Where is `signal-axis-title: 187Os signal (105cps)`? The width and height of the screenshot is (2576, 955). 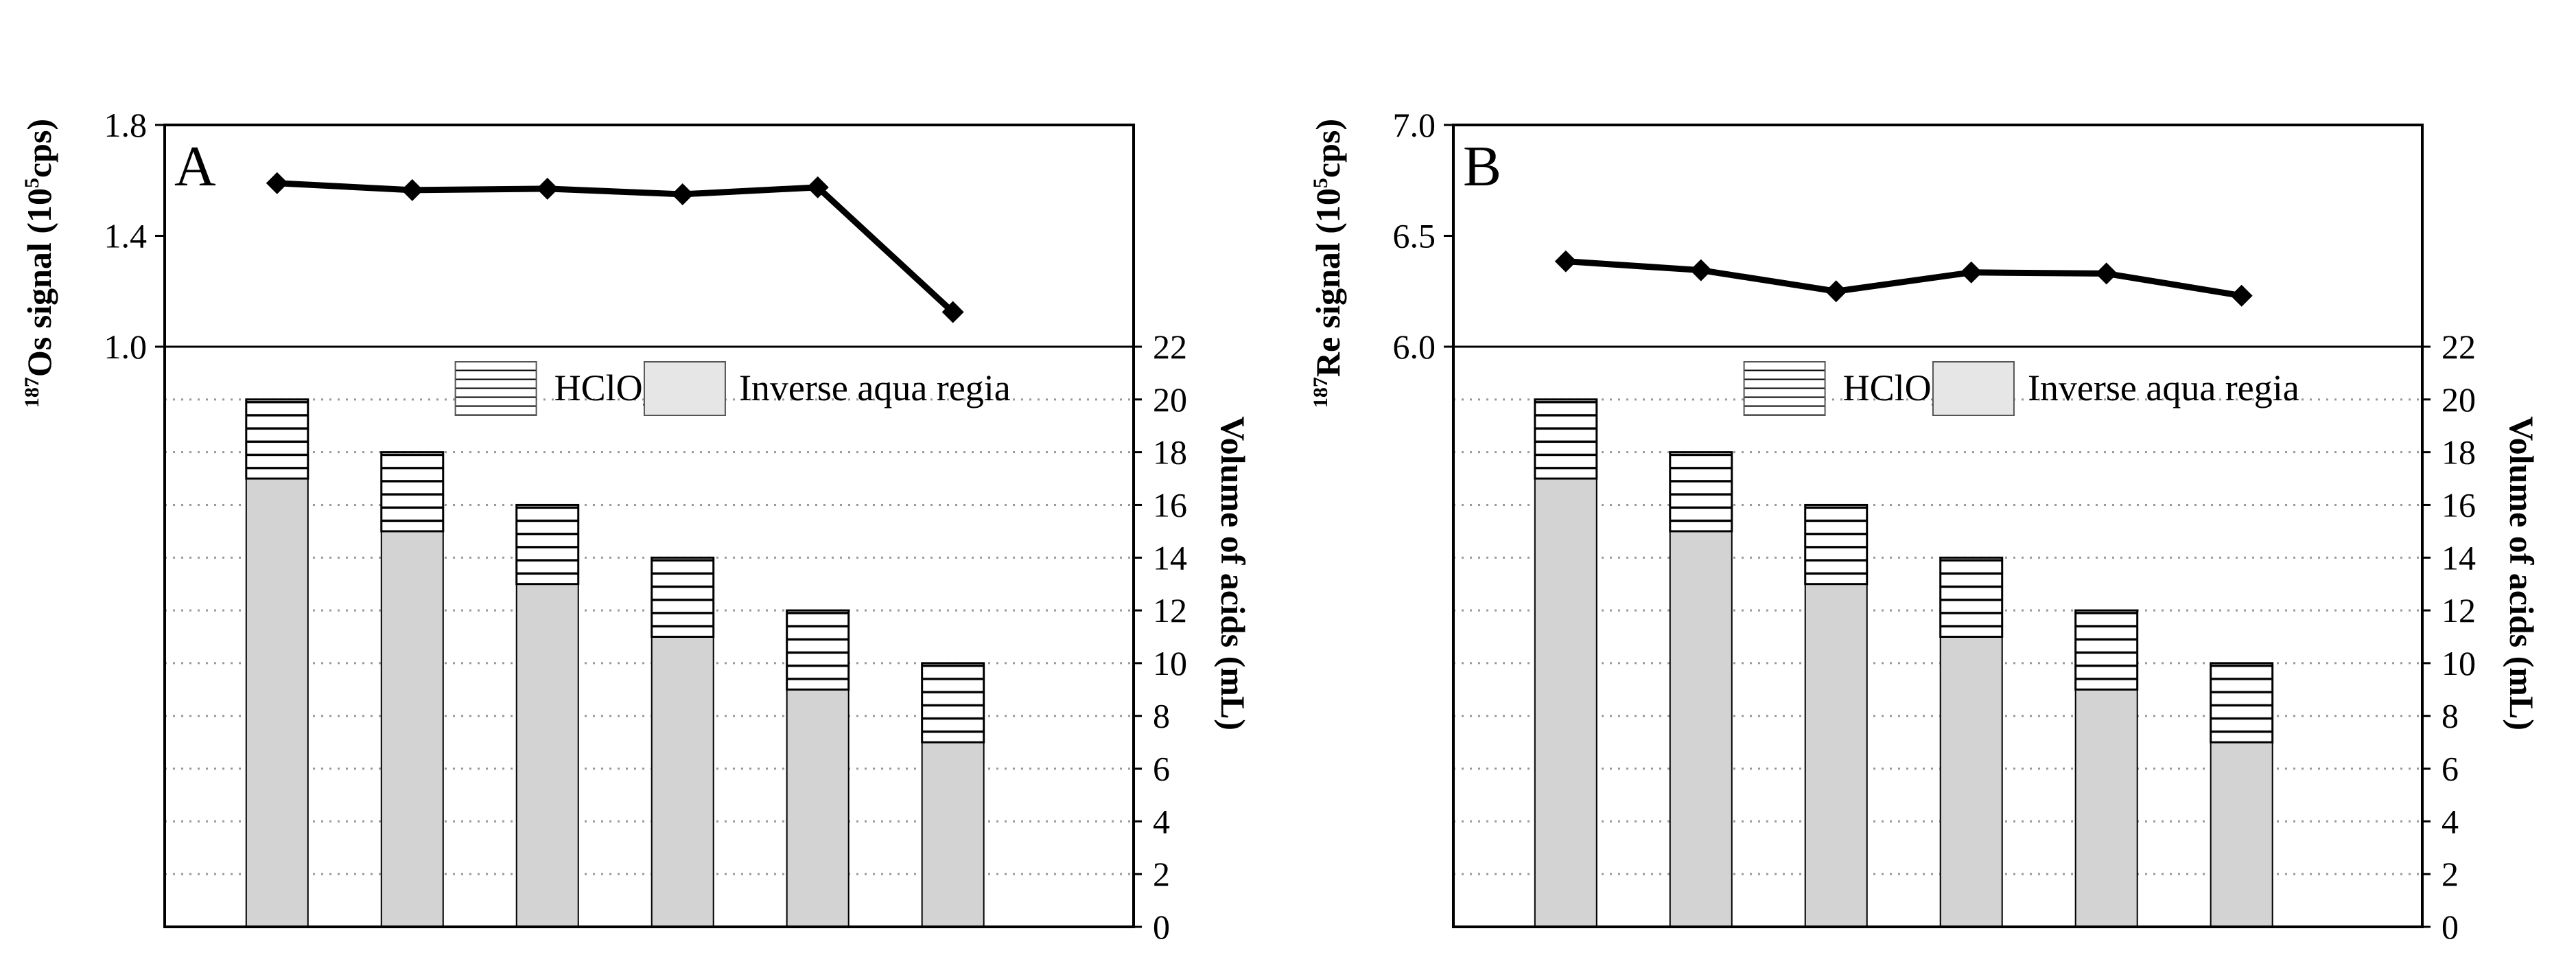
signal-axis-title: 187Os signal (105cps) is located at coordinates (39, 263).